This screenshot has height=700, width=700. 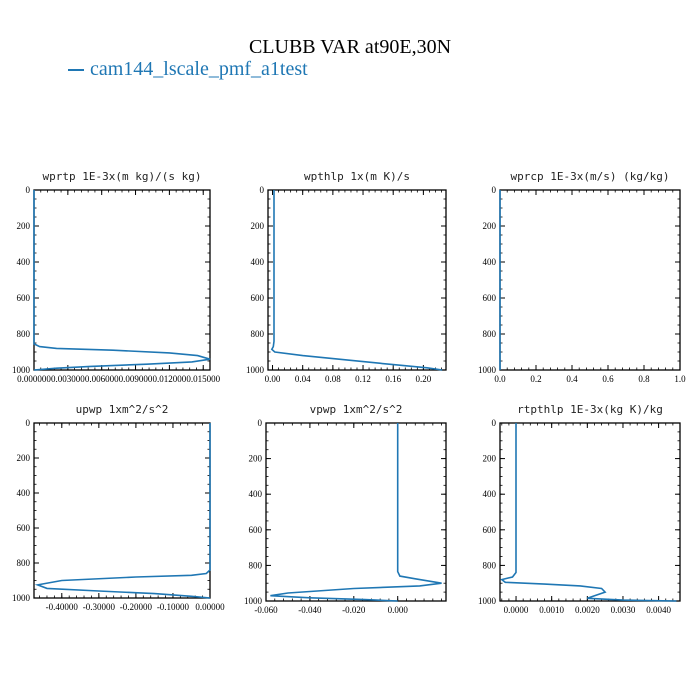 What do you see at coordinates (24, 563) in the screenshot?
I see `upwp-ytick-label: 800` at bounding box center [24, 563].